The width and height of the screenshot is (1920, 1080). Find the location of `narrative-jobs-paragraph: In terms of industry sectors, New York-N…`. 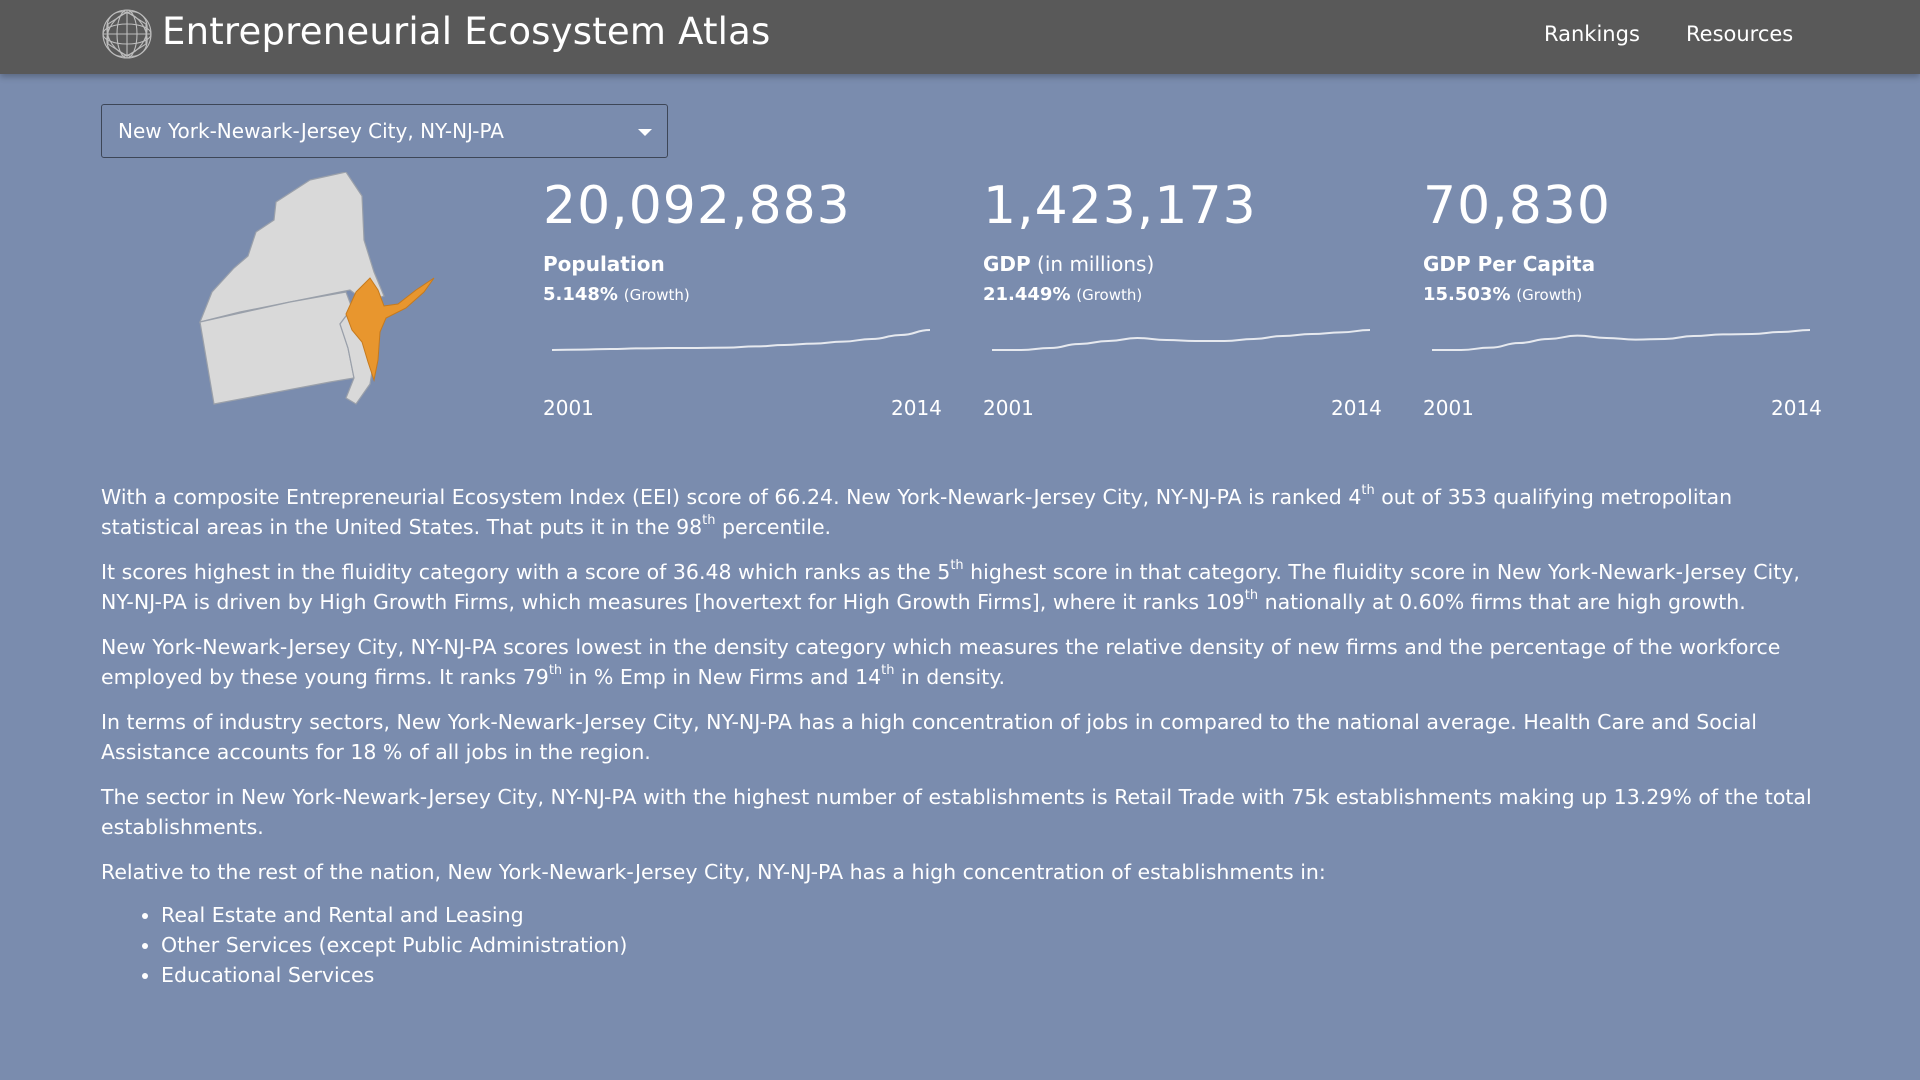

narrative-jobs-paragraph: In terms of industry sectors, New York-N… is located at coordinates (929, 737).